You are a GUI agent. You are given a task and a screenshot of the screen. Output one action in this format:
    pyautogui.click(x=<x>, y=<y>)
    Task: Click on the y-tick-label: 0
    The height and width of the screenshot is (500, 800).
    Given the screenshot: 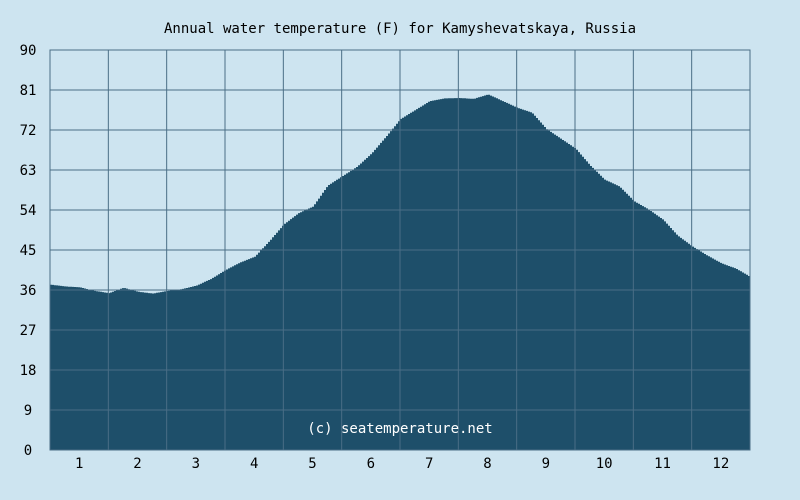 What is the action you would take?
    pyautogui.click(x=28, y=451)
    